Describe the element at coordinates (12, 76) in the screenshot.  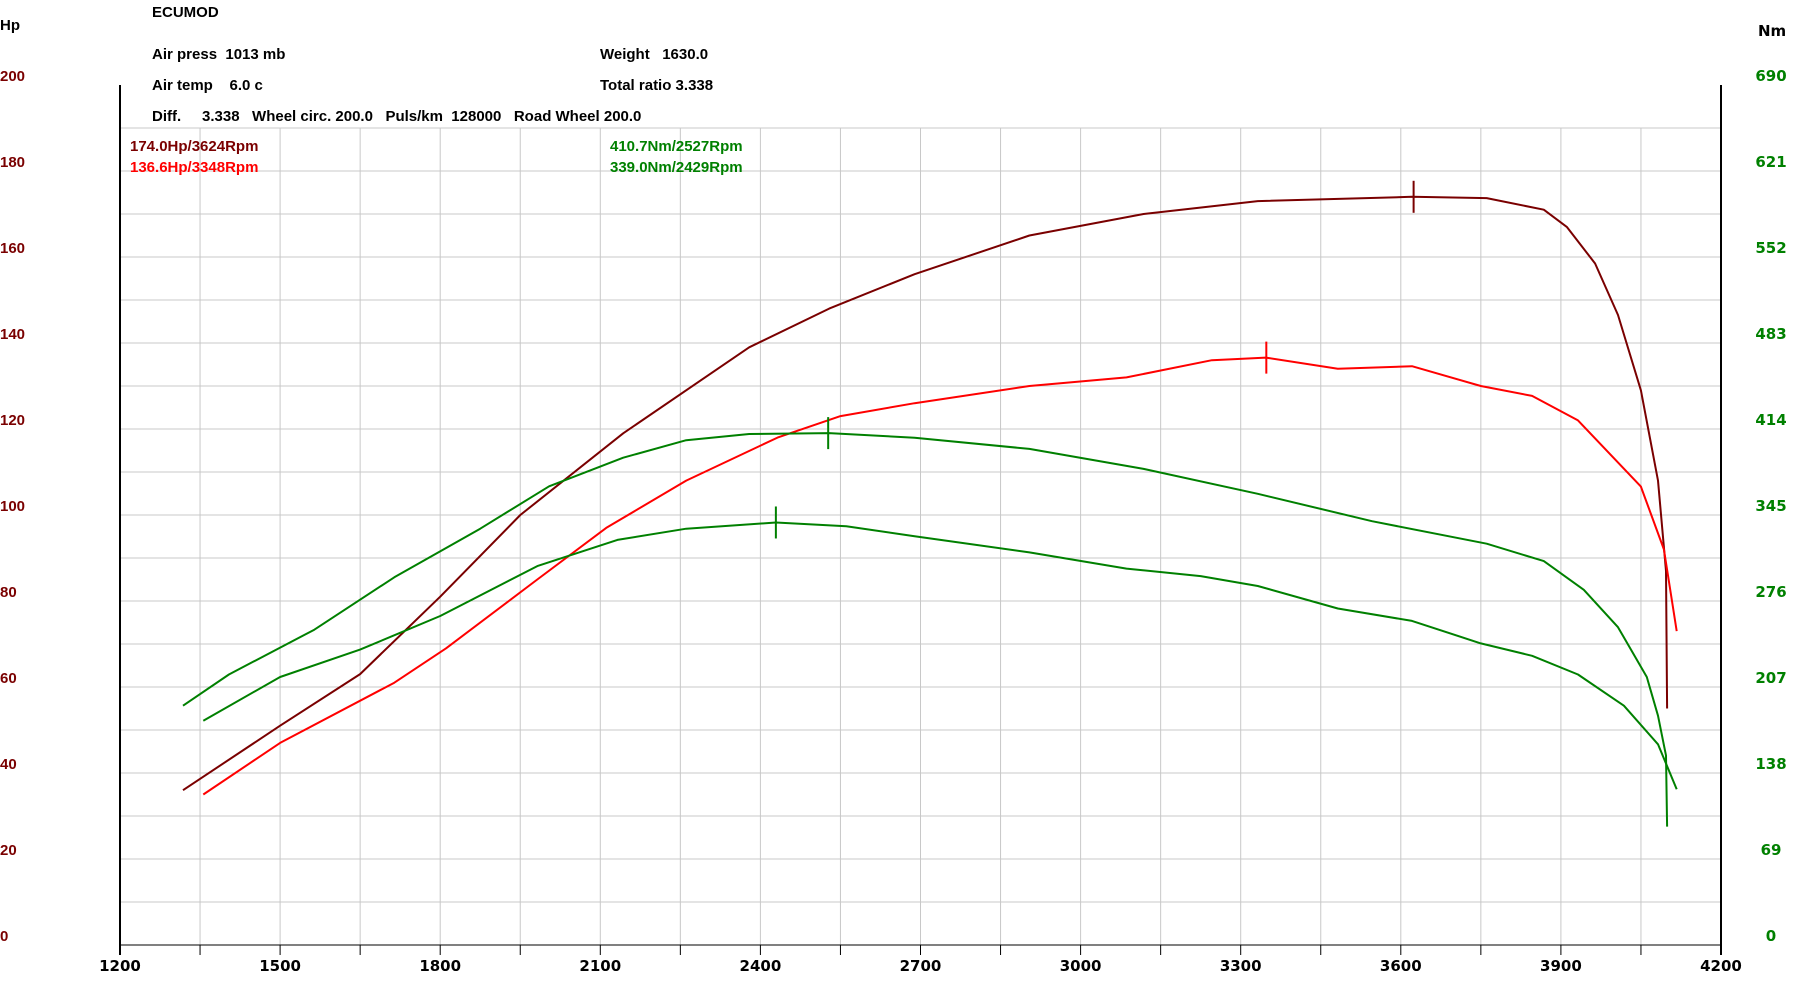
I see `y-left-tick-label: 200` at that location.